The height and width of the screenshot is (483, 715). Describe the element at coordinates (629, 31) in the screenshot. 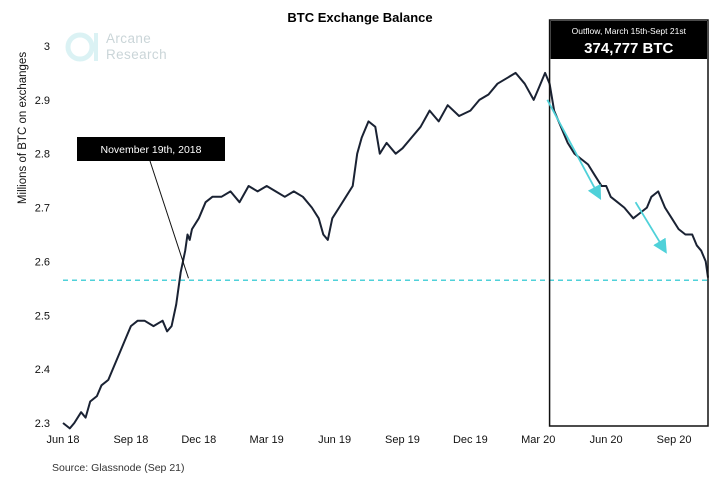

I see `outflow-label: Outflow, March 15th-Sept 21st` at that location.